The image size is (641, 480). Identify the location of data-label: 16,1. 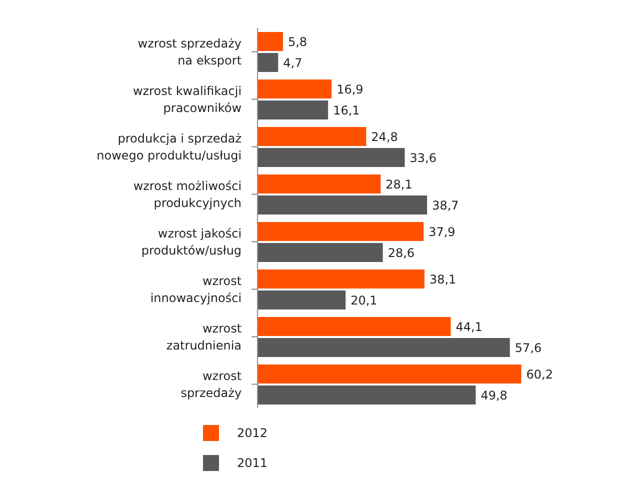
(346, 110).